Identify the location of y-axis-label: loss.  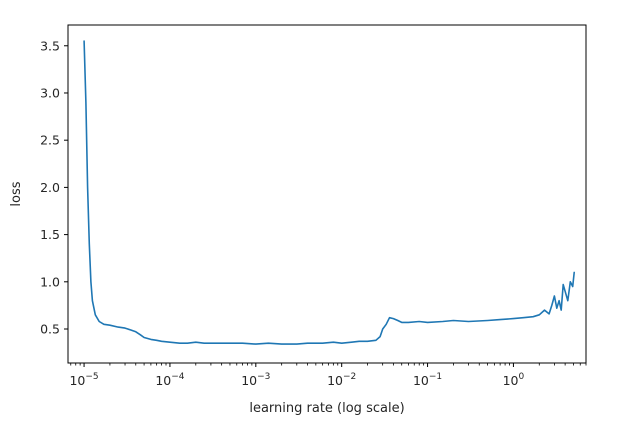
(16, 193).